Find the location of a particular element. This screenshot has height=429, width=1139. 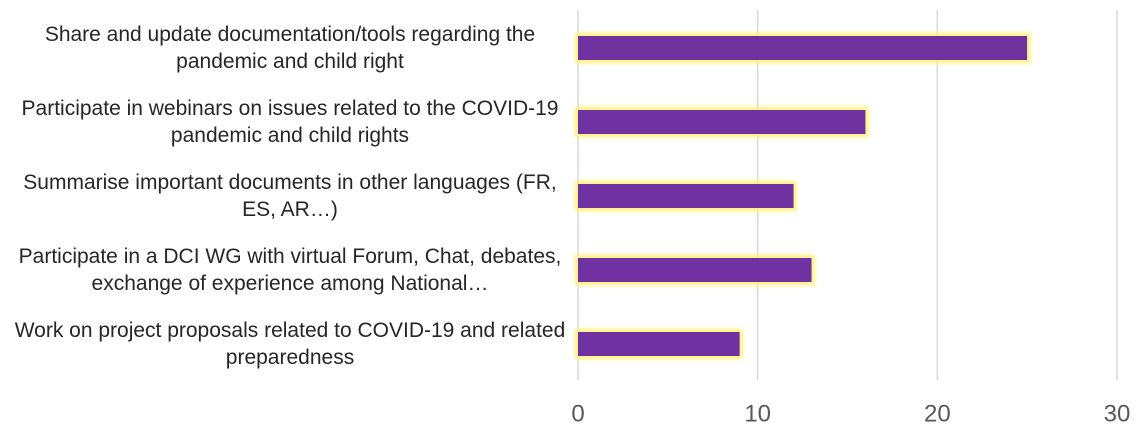

x-tick-label: 10 is located at coordinates (757, 413).